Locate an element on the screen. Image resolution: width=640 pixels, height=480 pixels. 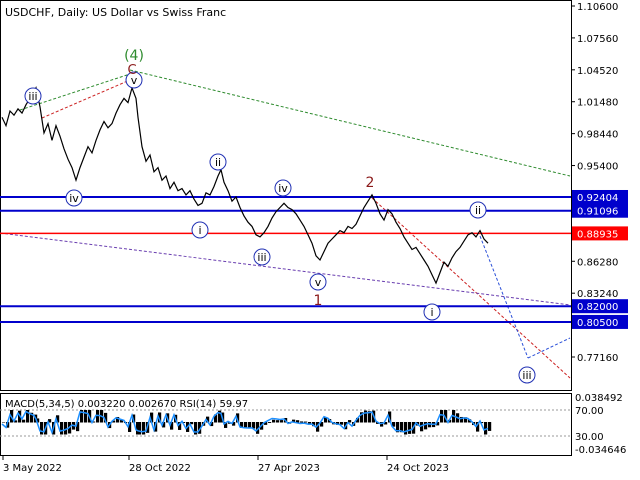
symbol-title: USDCHF, Daily: US Dollar vs Swiss Franc is located at coordinates (115, 12).